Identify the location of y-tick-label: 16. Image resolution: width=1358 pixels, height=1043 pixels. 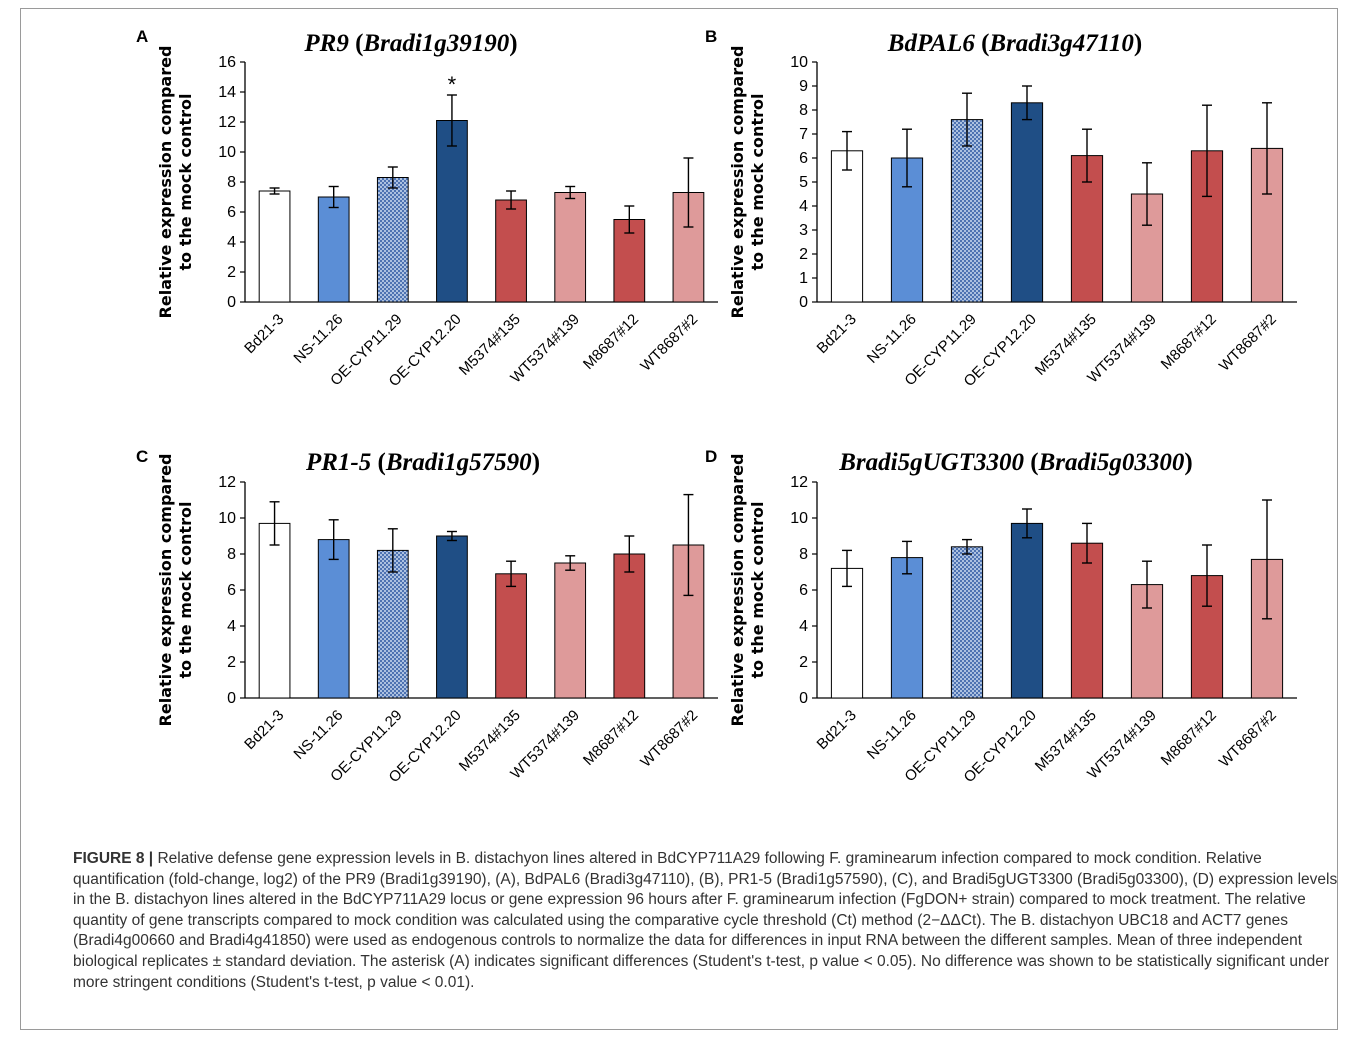
(227, 62).